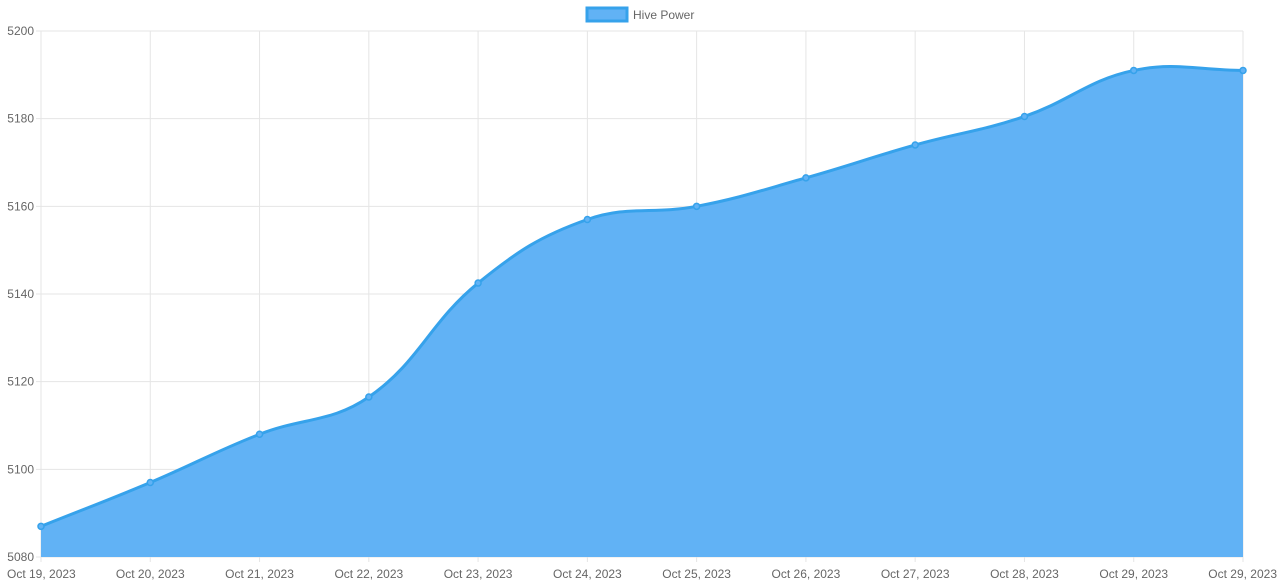 The width and height of the screenshot is (1280, 587). What do you see at coordinates (20, 557) in the screenshot?
I see `y-tick-label: 5080` at bounding box center [20, 557].